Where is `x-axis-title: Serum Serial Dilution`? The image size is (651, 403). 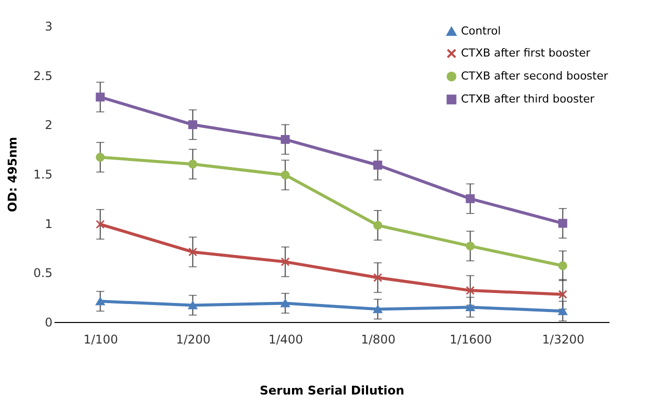 x-axis-title: Serum Serial Dilution is located at coordinates (332, 391).